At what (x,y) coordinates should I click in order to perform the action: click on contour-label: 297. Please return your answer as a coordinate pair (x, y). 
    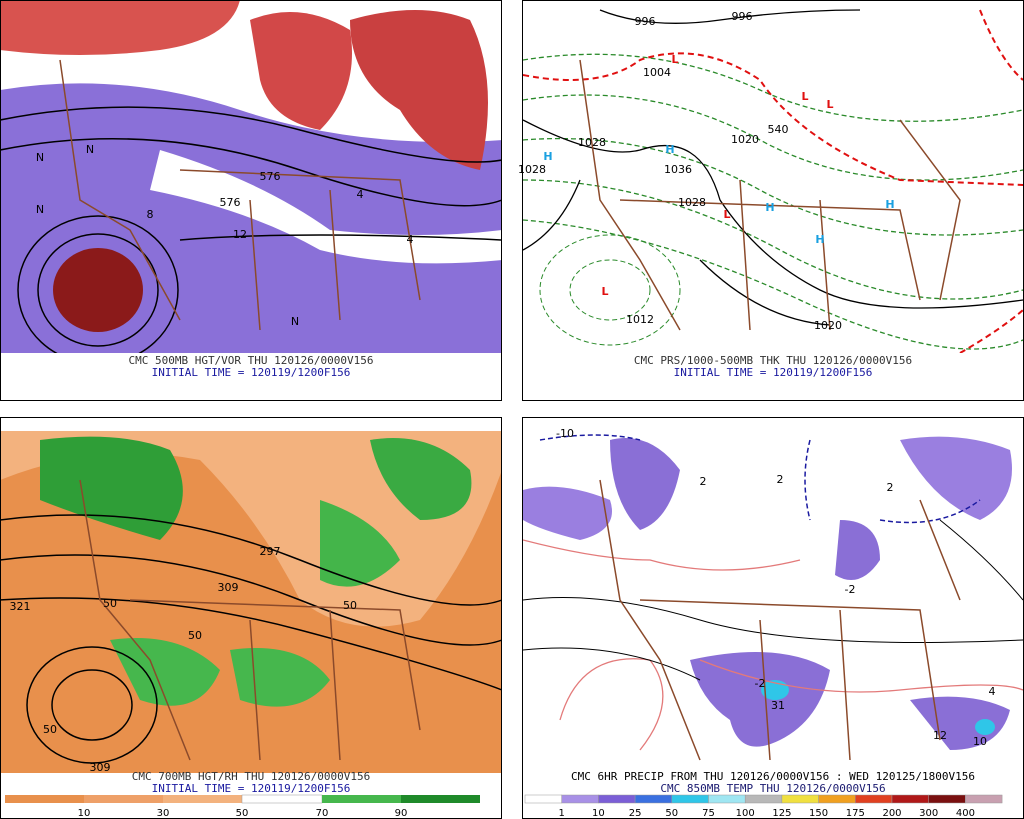
    Looking at the image, I should click on (270, 551).